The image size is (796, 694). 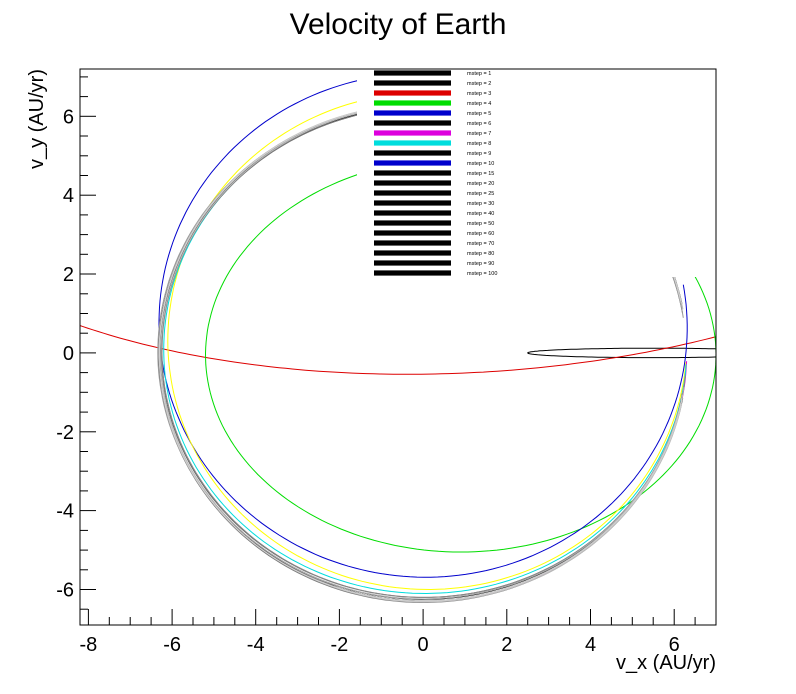 What do you see at coordinates (172, 645) in the screenshot?
I see `x-tick-label: -6` at bounding box center [172, 645].